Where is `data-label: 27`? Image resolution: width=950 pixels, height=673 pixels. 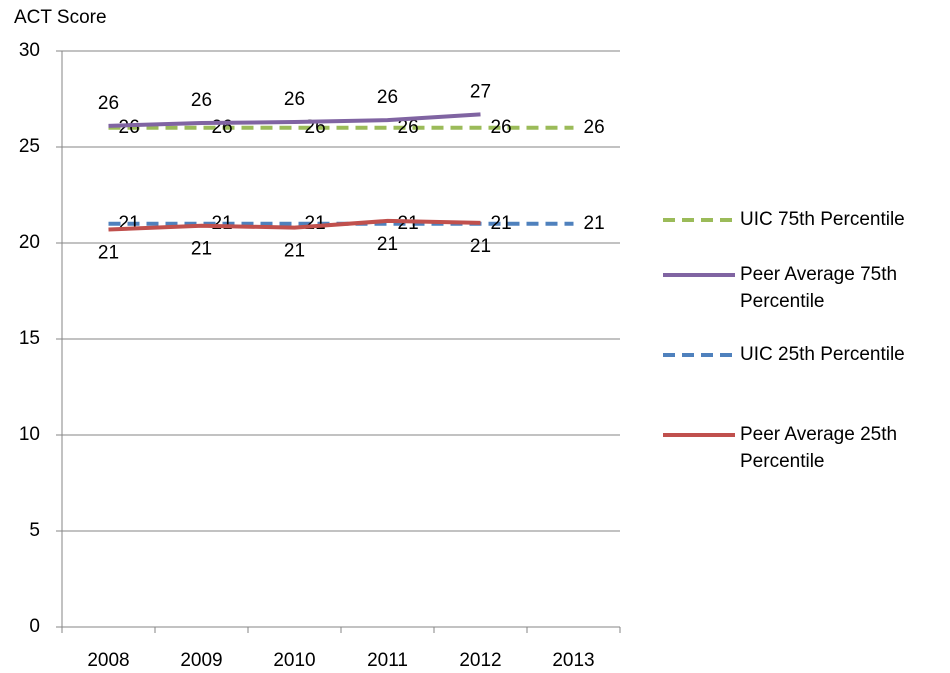 data-label: 27 is located at coordinates (480, 91).